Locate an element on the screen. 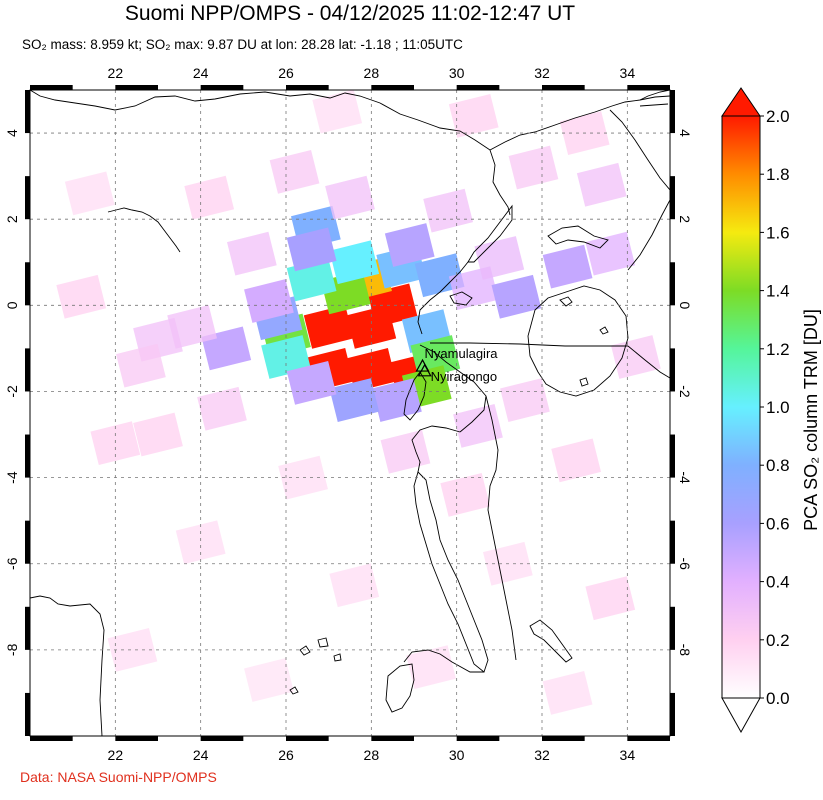  border-ne is located at coordinates (639, 150).